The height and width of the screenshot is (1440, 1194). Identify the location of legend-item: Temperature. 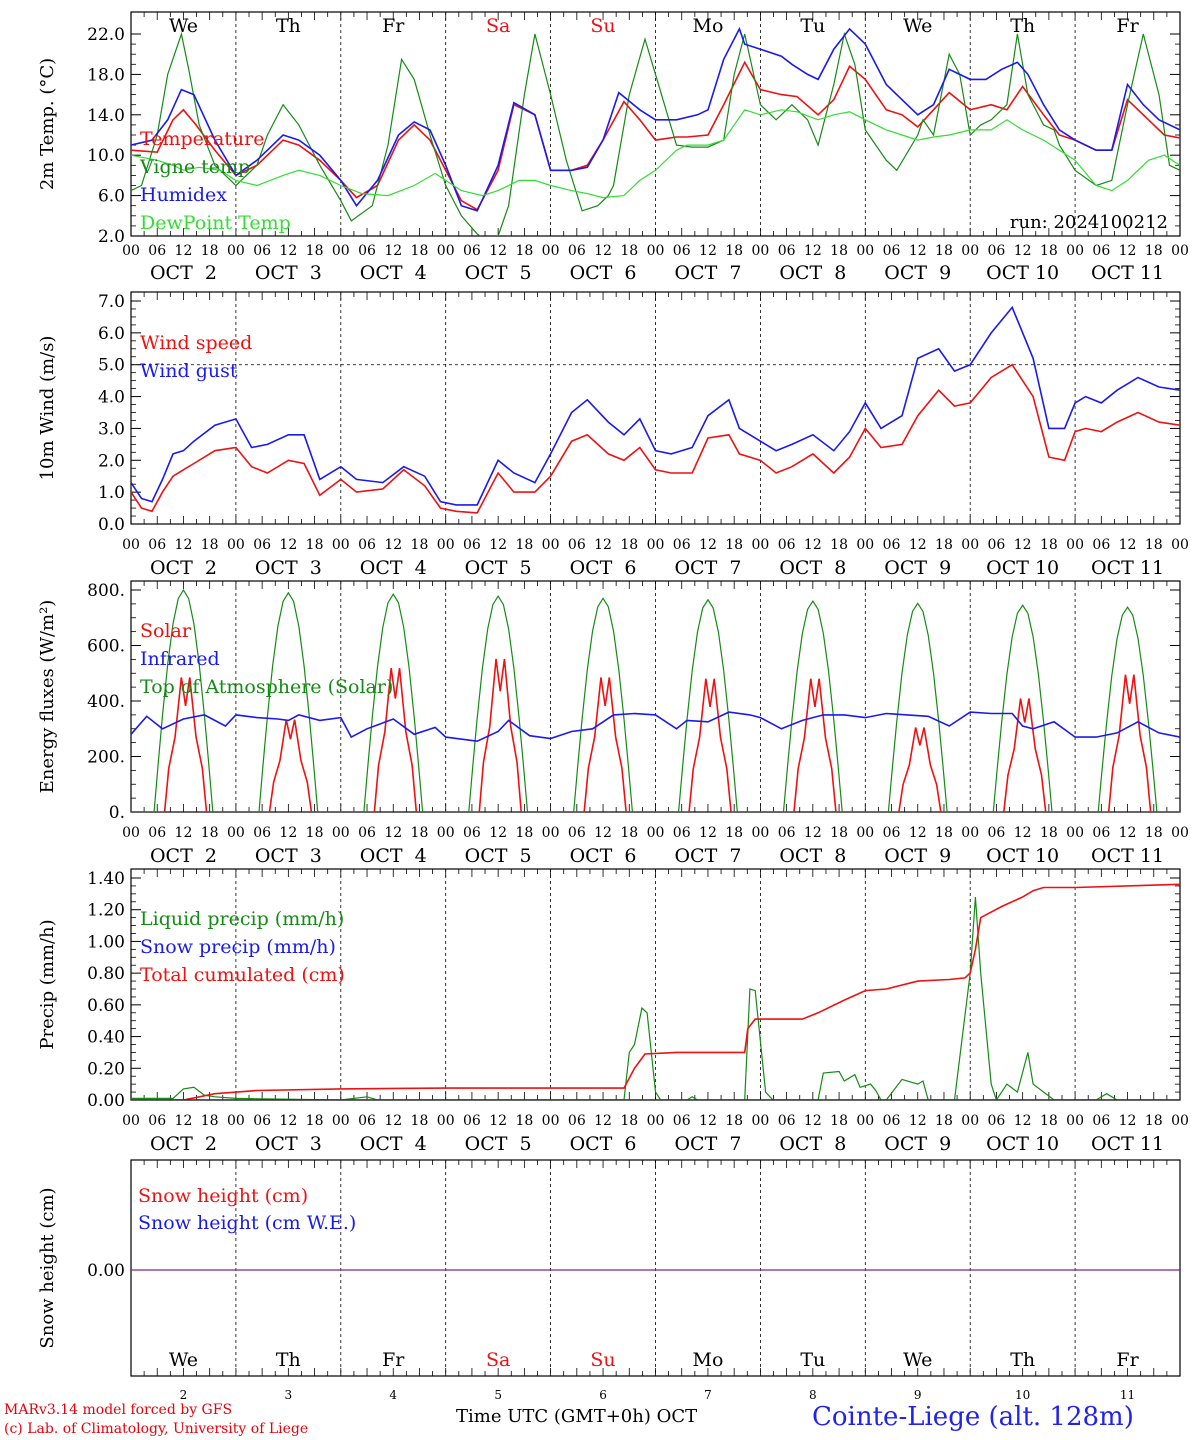
(202, 139).